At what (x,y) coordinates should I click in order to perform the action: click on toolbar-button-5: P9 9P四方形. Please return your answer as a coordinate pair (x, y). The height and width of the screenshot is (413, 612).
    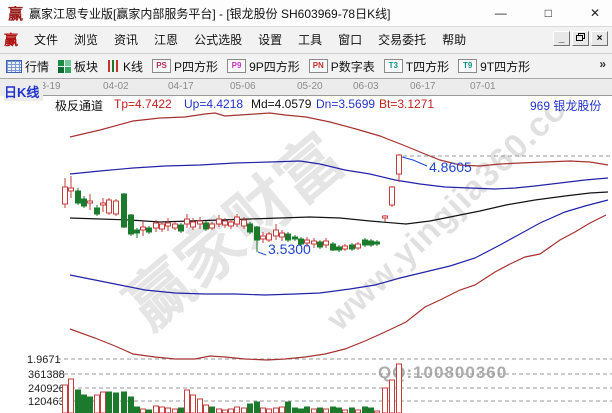
    Looking at the image, I should click on (263, 66).